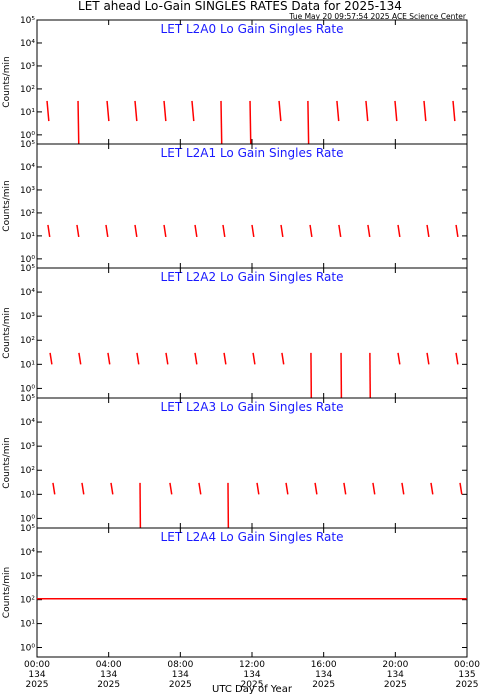 The width and height of the screenshot is (481, 700). Describe the element at coordinates (252, 29) in the screenshot. I see `panel-title: LET L2A0 Lo Gain Singles Rate` at that location.